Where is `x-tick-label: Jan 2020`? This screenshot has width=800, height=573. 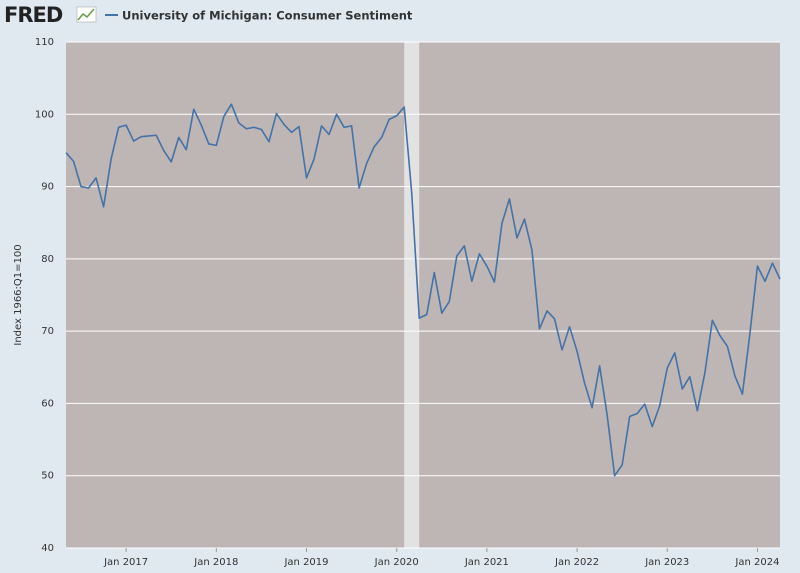
x-tick-label: Jan 2020 is located at coordinates (396, 562).